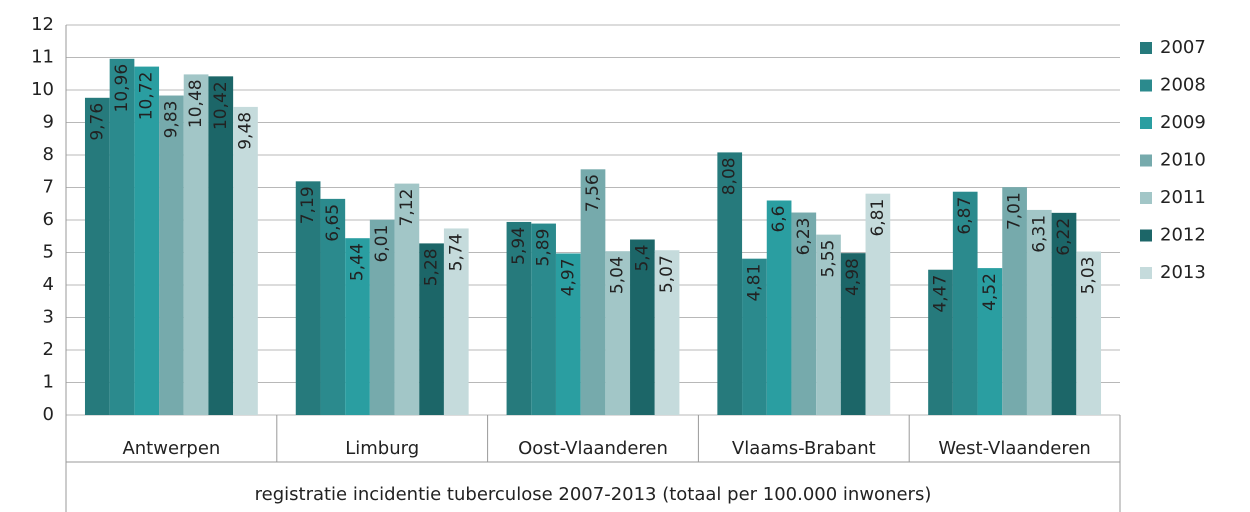 This screenshot has width=1250, height=512. I want to click on y-tick-label: 7, so click(48, 187).